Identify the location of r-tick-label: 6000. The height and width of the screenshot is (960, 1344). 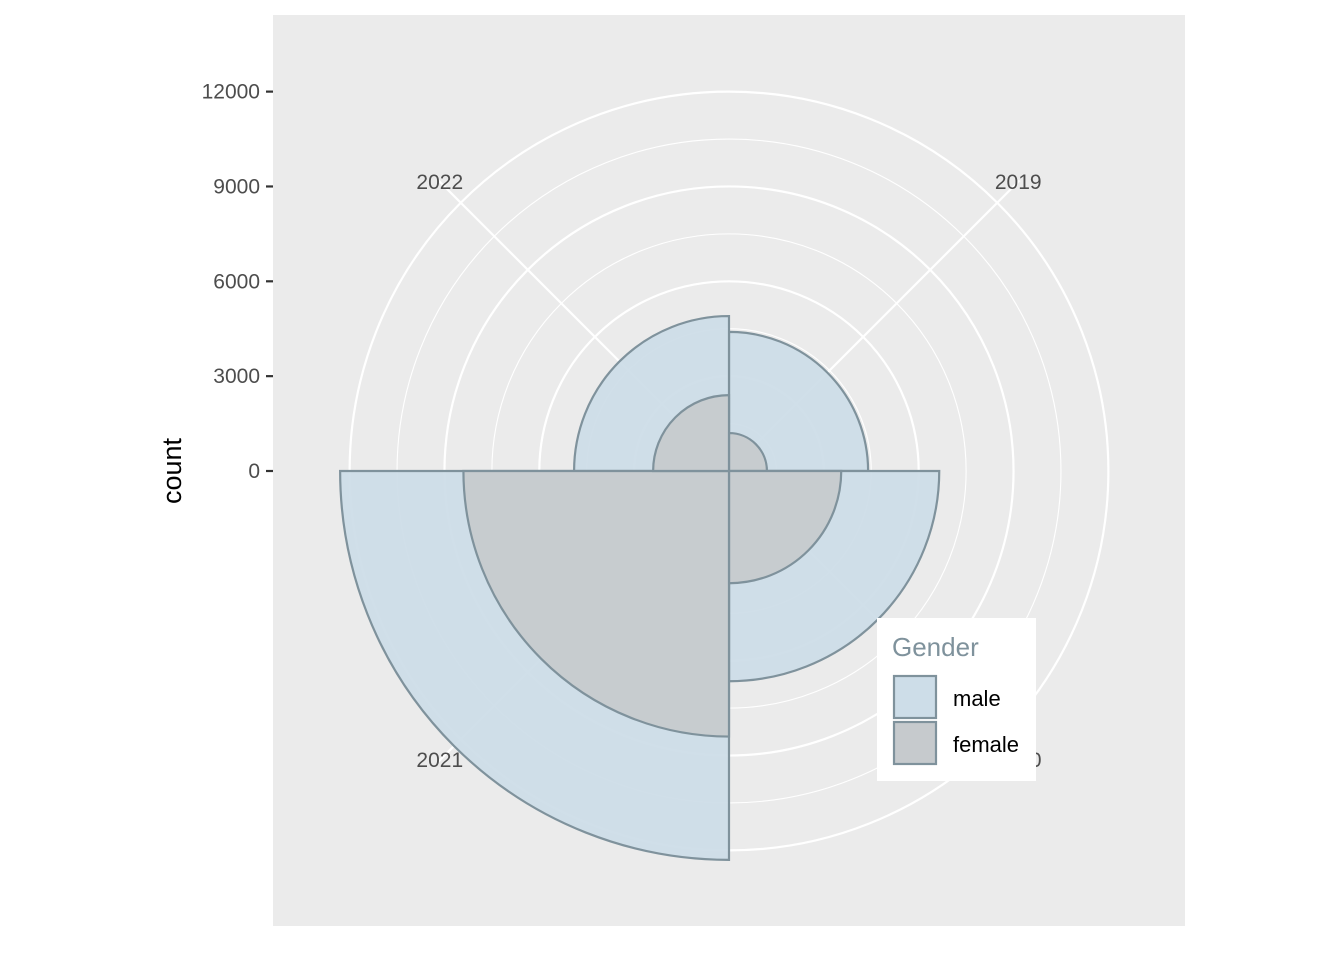
(236, 281).